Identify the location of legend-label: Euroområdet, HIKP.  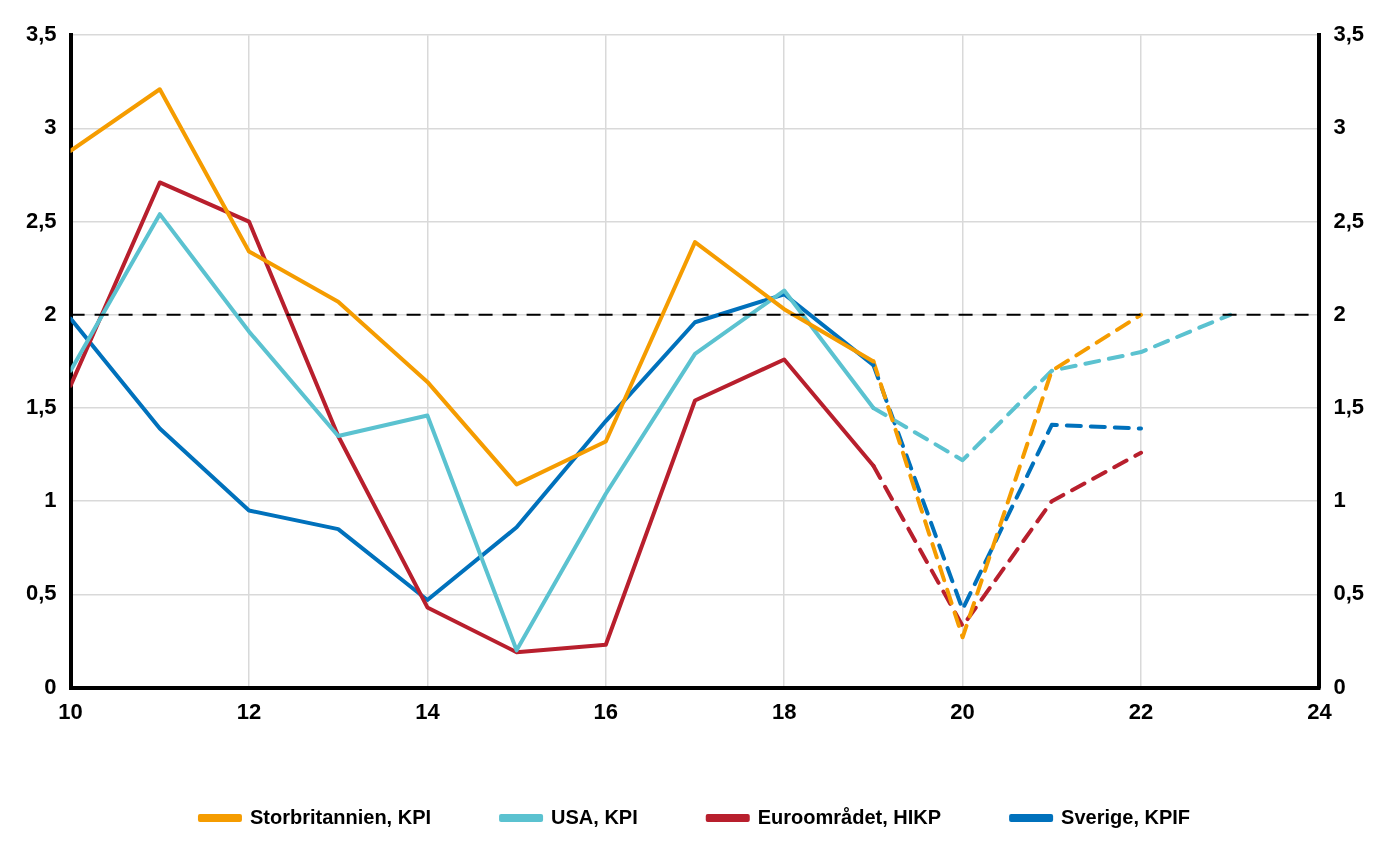
(849, 816).